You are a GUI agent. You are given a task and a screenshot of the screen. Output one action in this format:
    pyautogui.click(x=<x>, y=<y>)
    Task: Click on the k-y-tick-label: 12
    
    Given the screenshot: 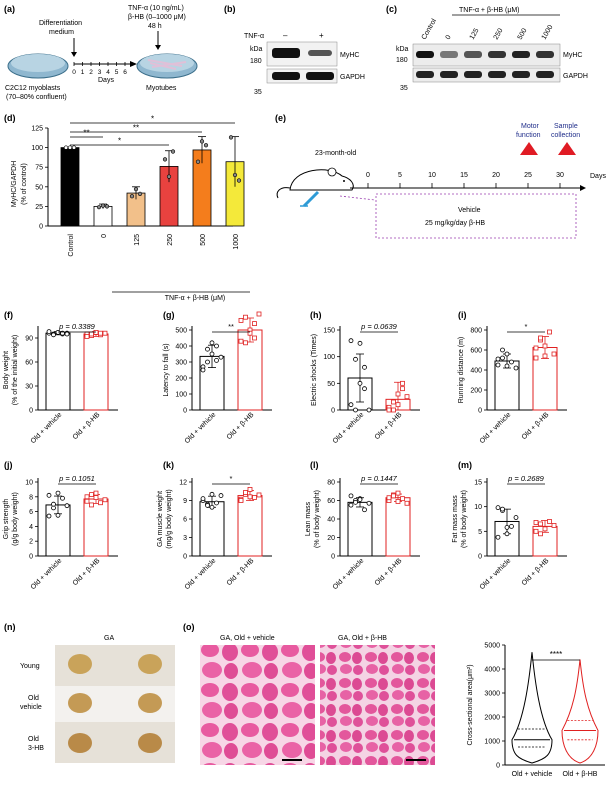 What is the action you would take?
    pyautogui.click(x=183, y=483)
    